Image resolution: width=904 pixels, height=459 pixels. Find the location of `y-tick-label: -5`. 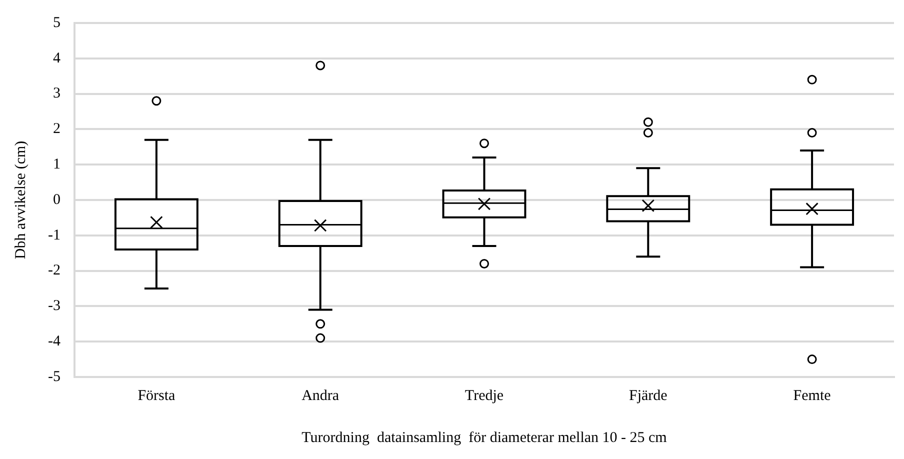

y-tick-label: -5 is located at coordinates (54, 376).